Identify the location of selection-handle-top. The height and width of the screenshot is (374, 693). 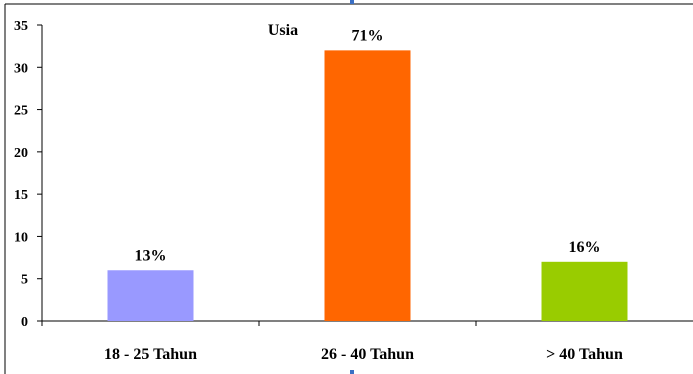
(352, 2).